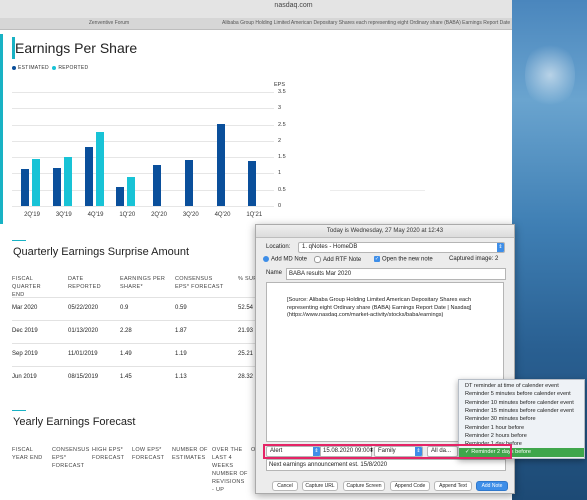 This screenshot has width=587, height=500. I want to click on table-cell: 52.54, so click(246, 308).